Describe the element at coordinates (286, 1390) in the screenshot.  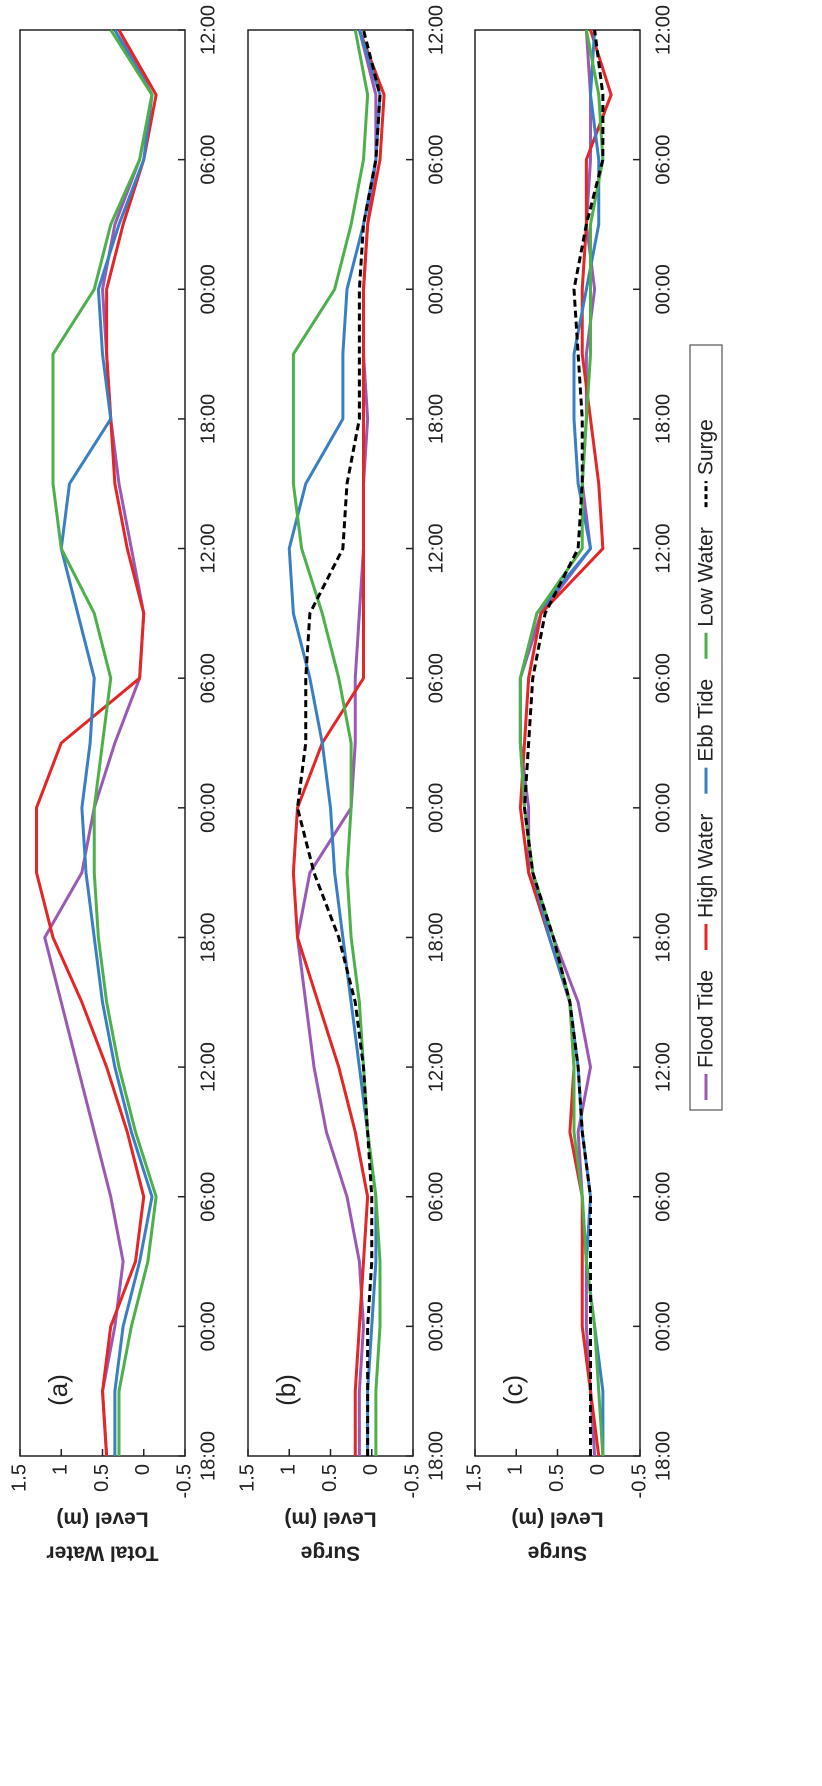
I see `panel-label: (b)` at that location.